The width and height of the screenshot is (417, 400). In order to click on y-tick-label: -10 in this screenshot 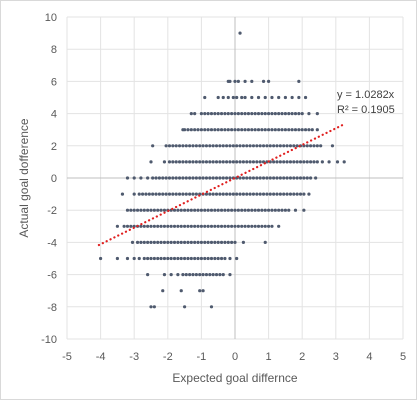, I will do `click(49, 340)`.